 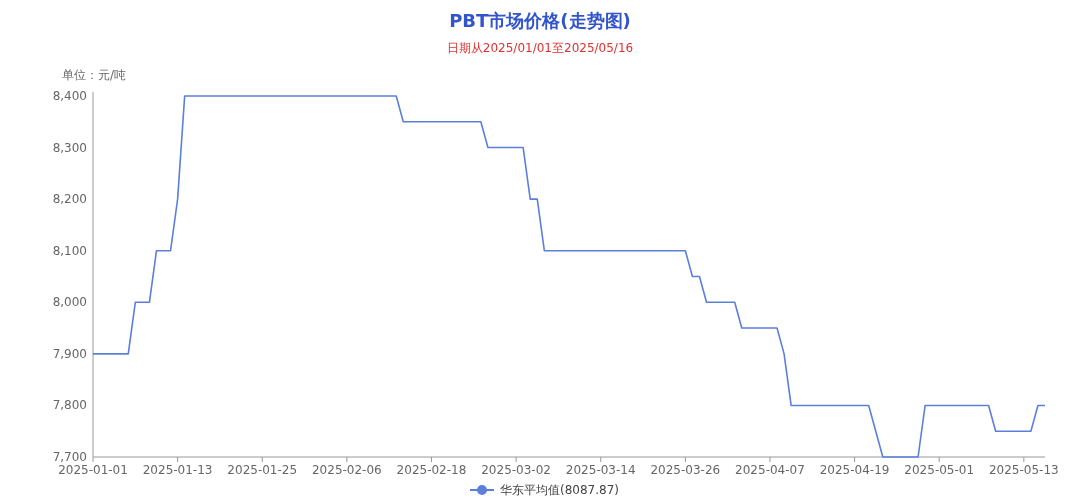 What do you see at coordinates (69, 199) in the screenshot?
I see `y-tick-label: 8,200` at bounding box center [69, 199].